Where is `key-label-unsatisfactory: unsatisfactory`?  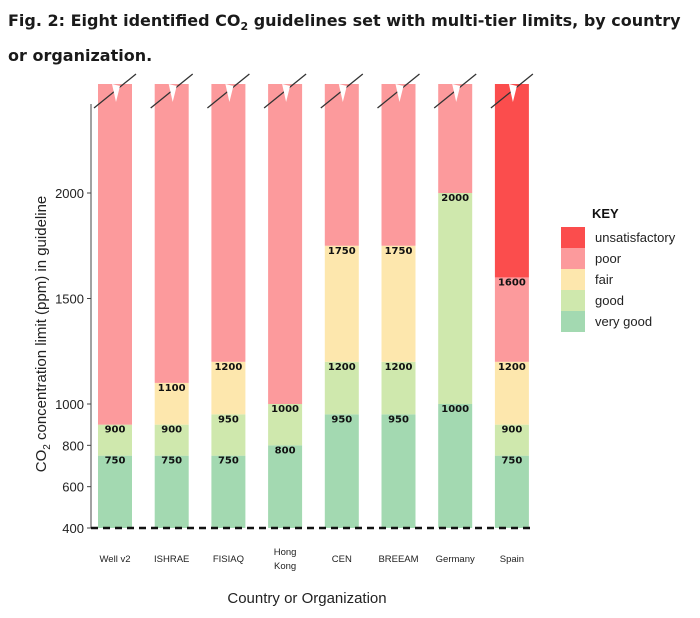
key-label-unsatisfactory: unsatisfactory is located at coordinates (635, 237).